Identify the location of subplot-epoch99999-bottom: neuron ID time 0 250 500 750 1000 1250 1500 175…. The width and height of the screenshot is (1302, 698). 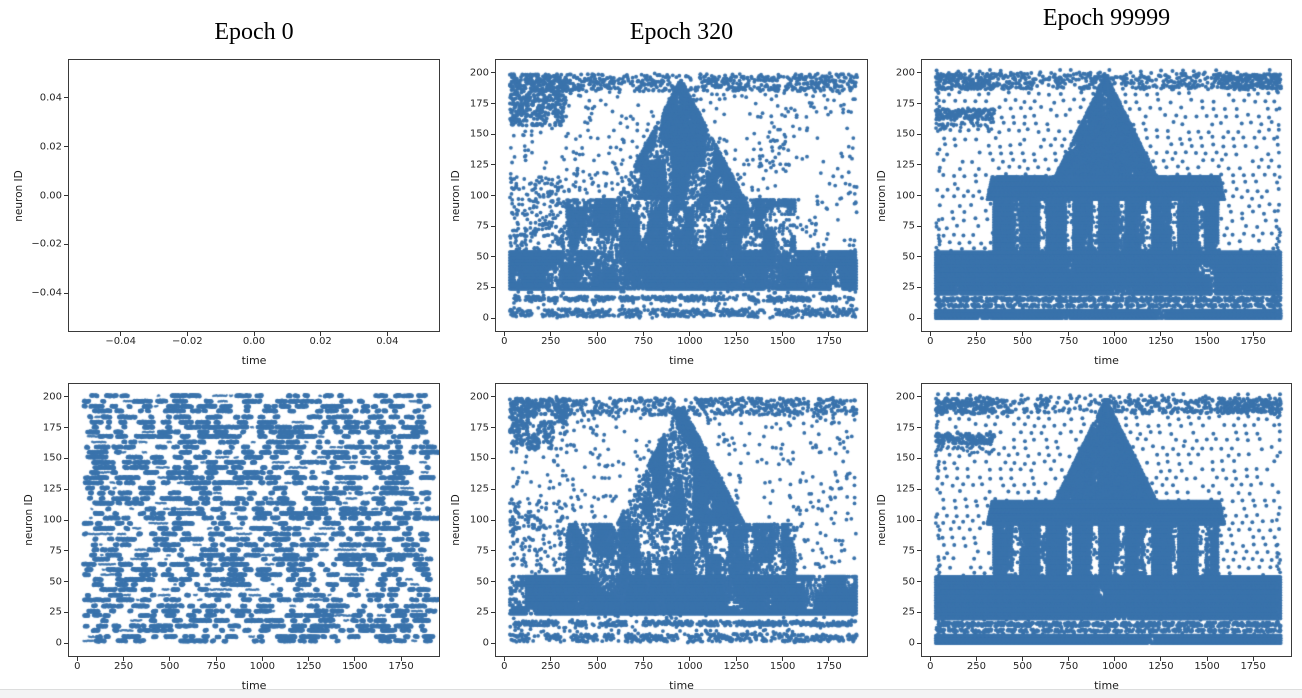
(1084, 537).